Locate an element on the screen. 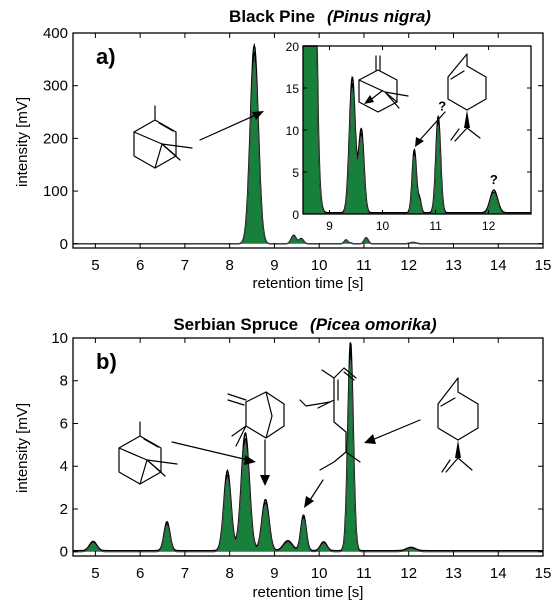 The width and height of the screenshot is (555, 602). panel-a-y-axis-label: intensity [mV] is located at coordinates (22, 142).